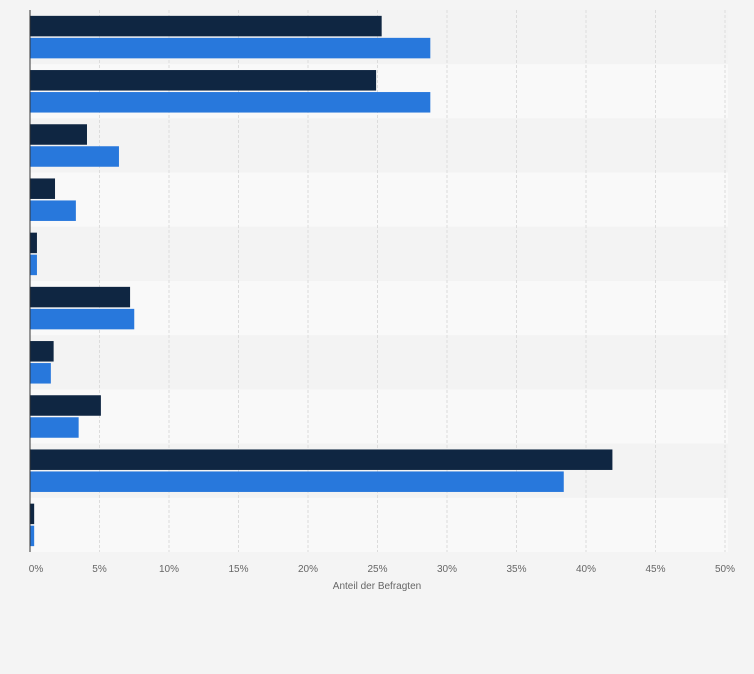  What do you see at coordinates (447, 569) in the screenshot?
I see `x-tick-label: 30%` at bounding box center [447, 569].